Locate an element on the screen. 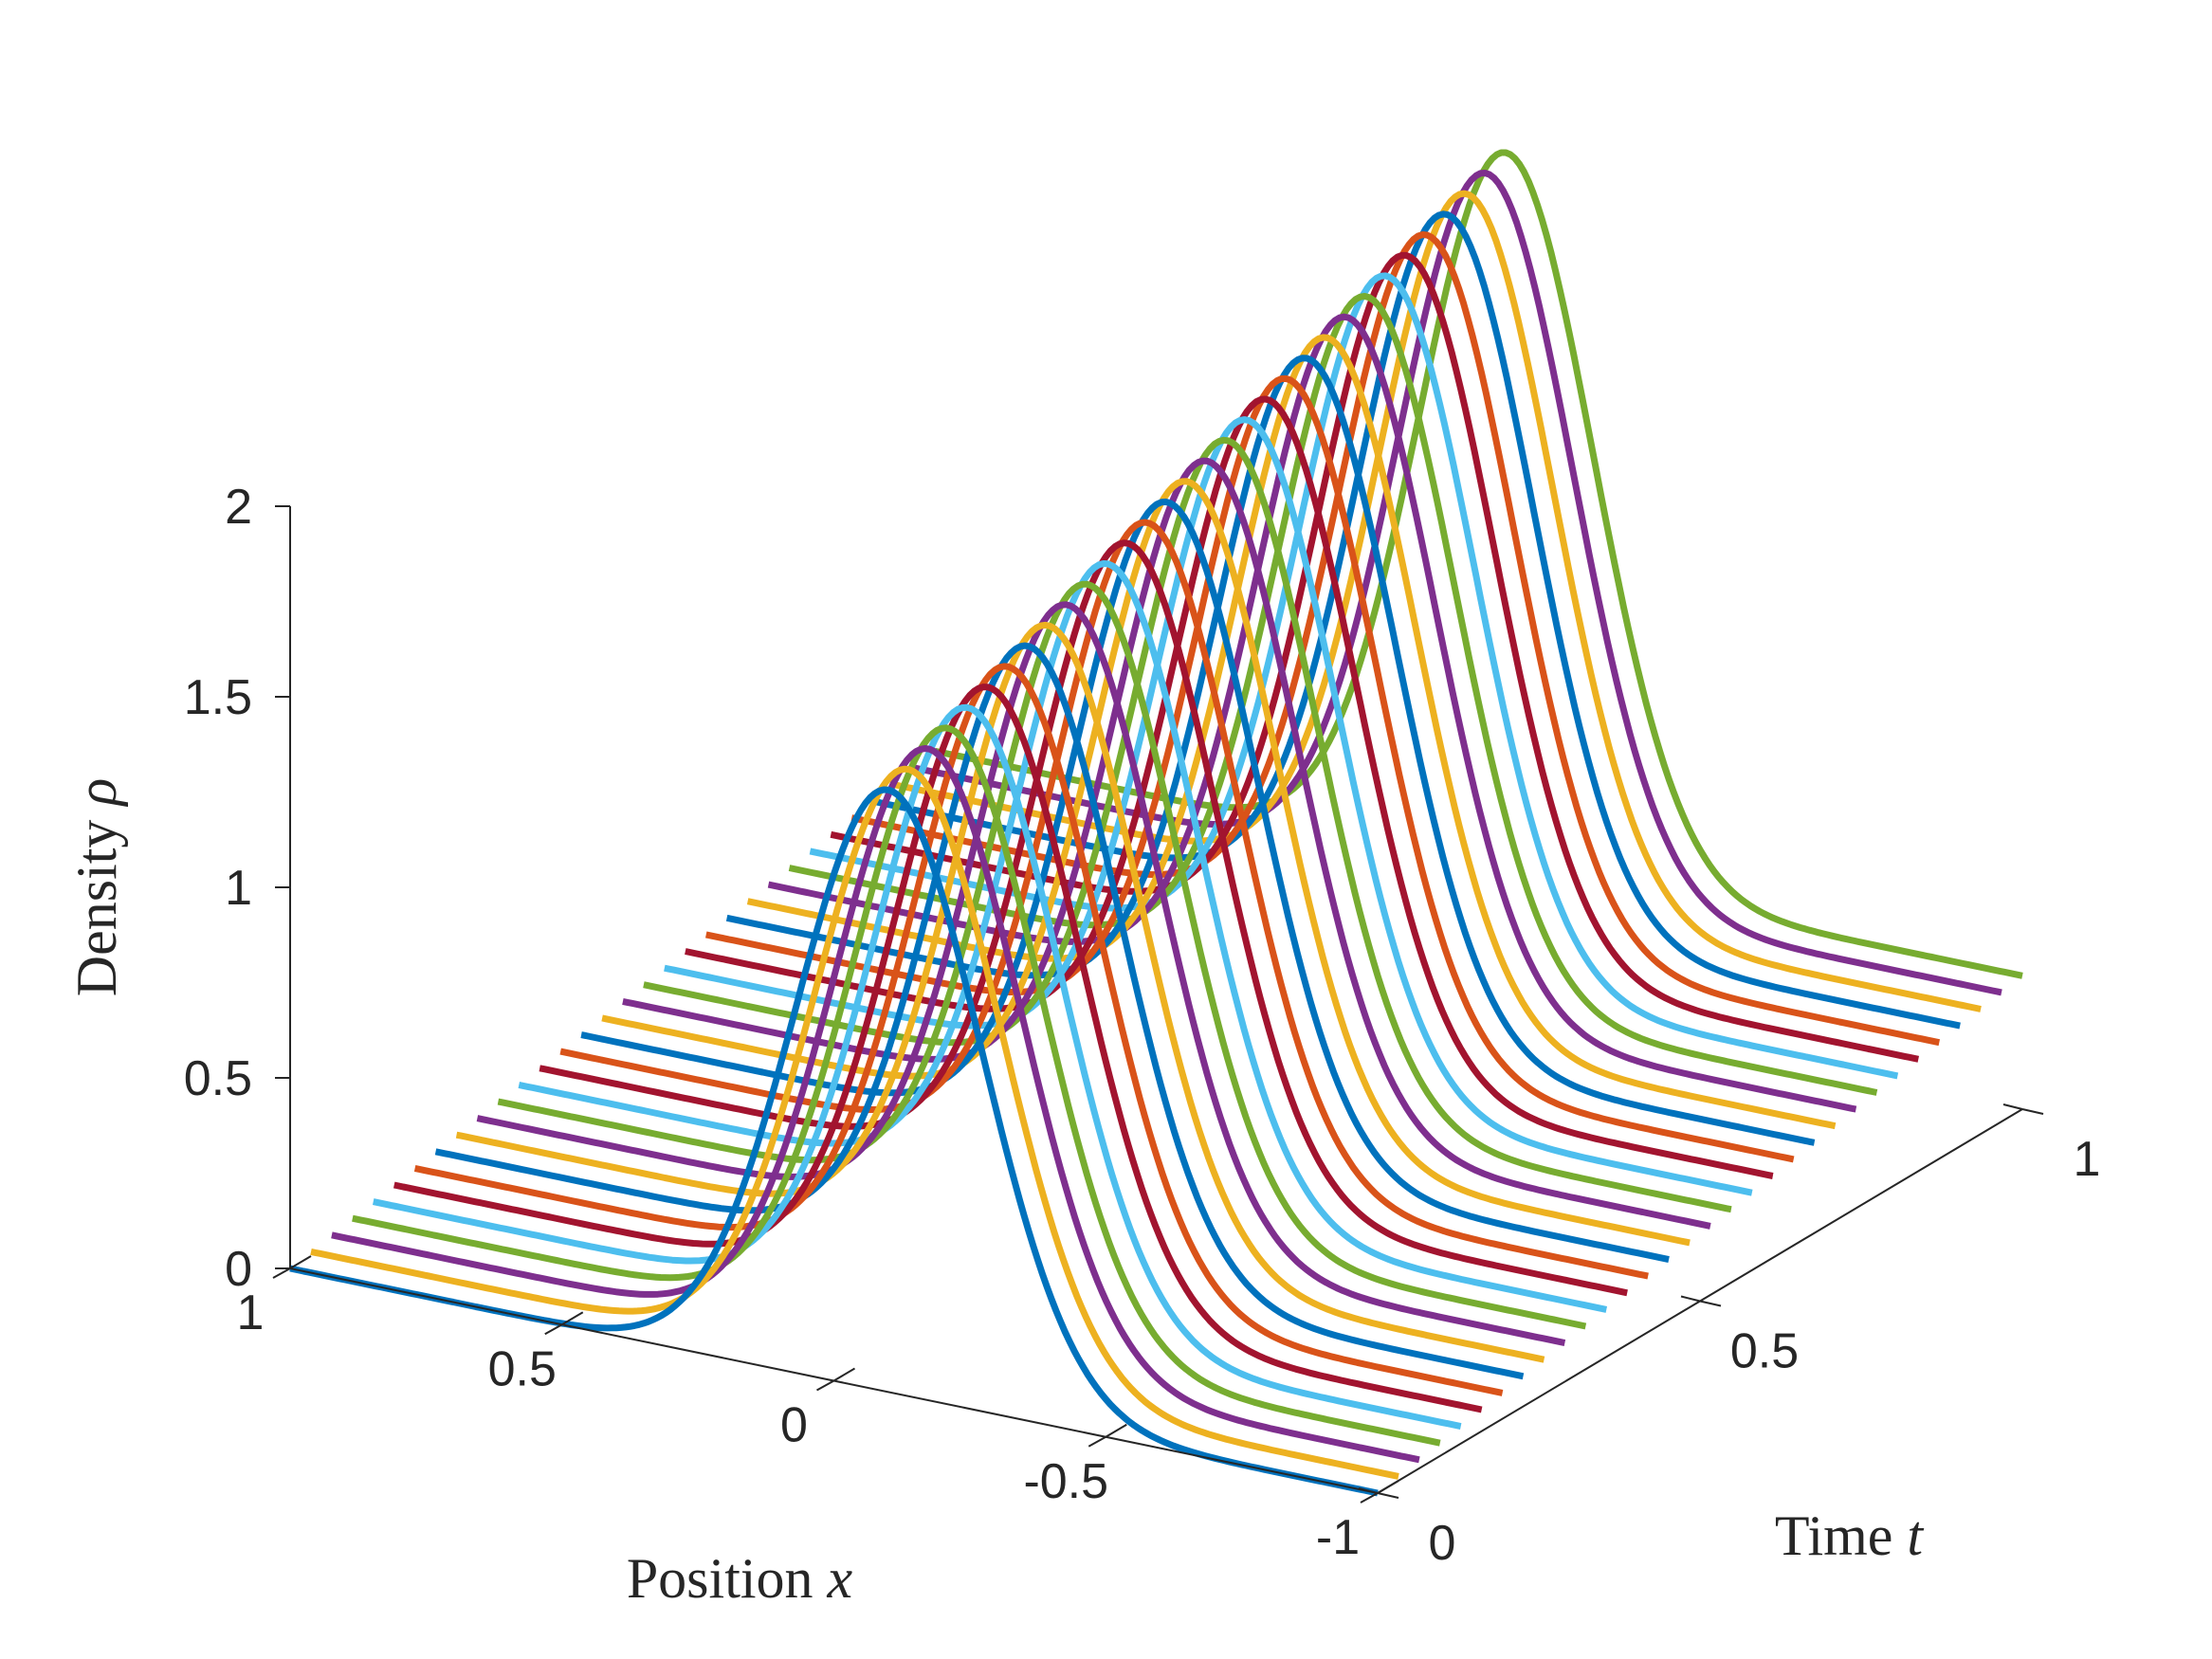 This screenshot has width=2212, height=1659. x-axis-title: Position x is located at coordinates (740, 1578).